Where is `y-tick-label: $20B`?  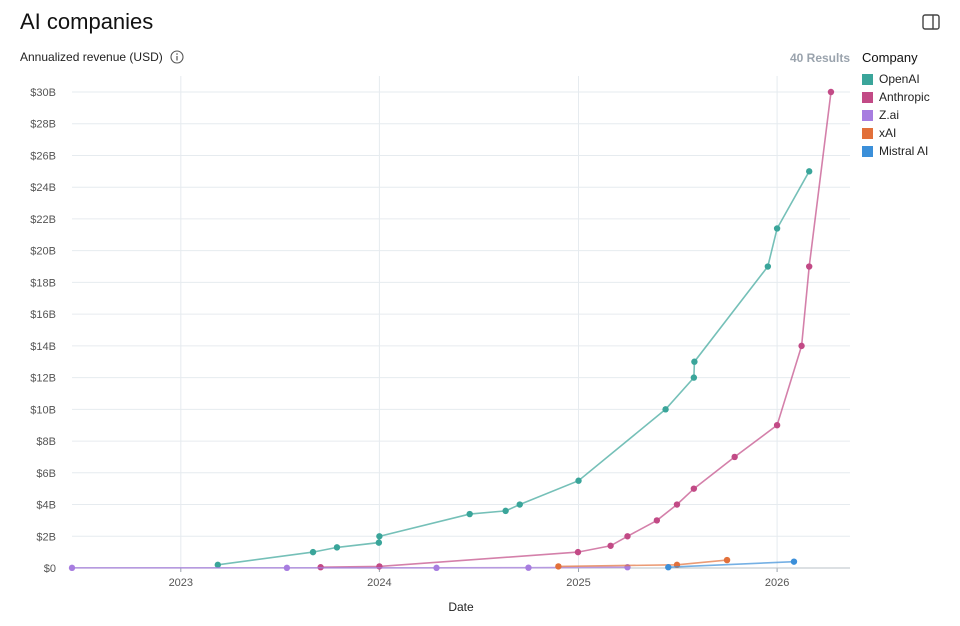
y-tick-label: $20B is located at coordinates (43, 252).